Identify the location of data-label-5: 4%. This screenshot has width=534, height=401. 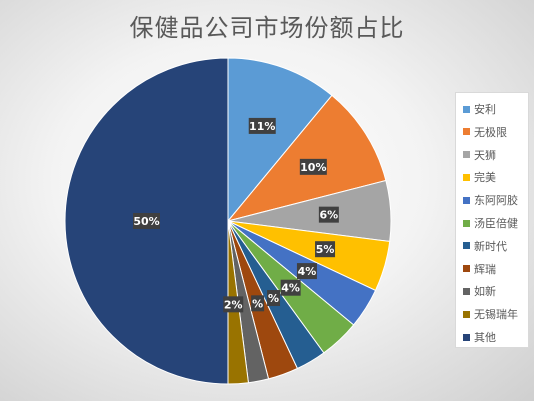
(306, 271).